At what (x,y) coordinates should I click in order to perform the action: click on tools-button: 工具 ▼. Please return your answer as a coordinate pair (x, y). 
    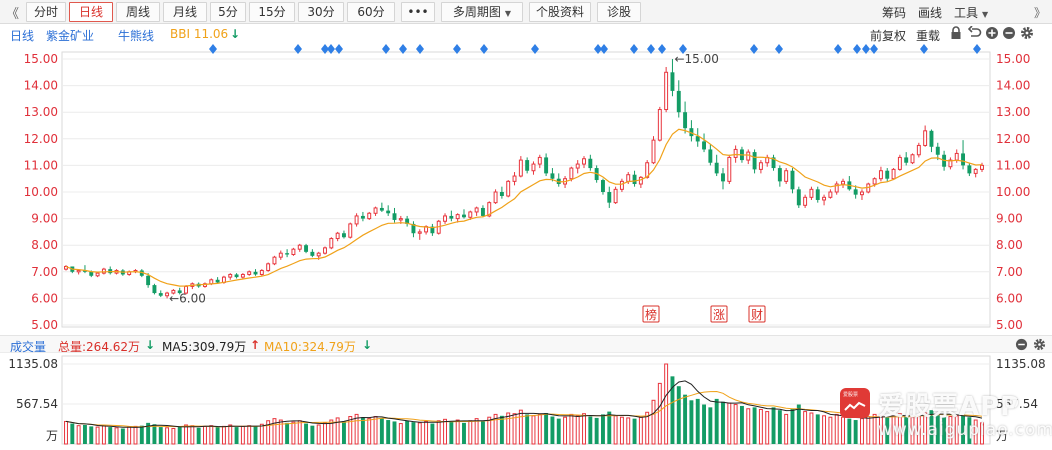
    Looking at the image, I should click on (971, 12).